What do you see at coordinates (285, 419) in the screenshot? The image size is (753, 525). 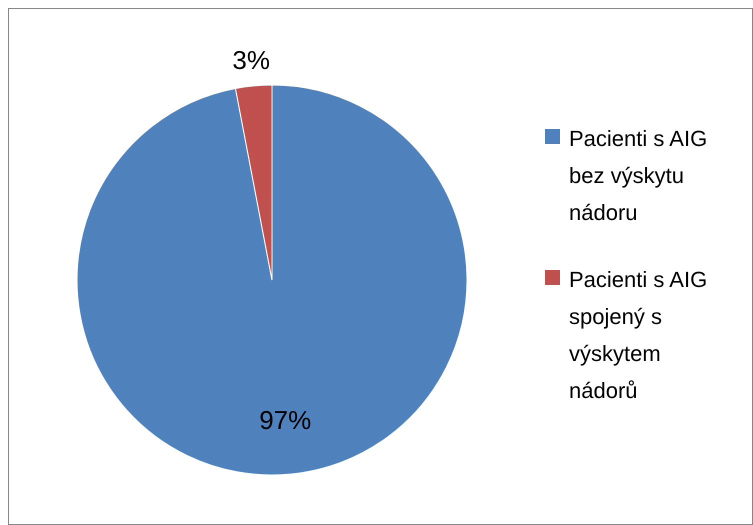 I see `data-label: 97%` at bounding box center [285, 419].